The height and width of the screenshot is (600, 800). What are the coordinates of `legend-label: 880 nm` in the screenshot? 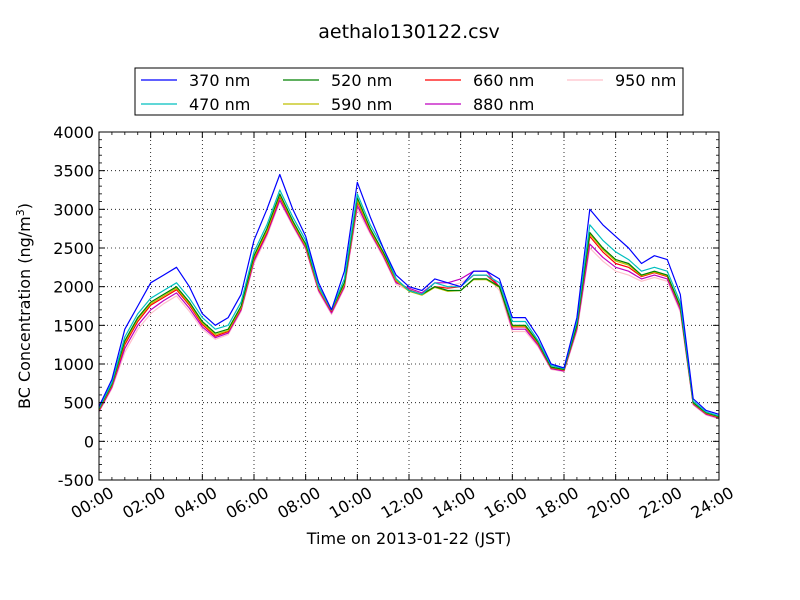 It's located at (503, 104).